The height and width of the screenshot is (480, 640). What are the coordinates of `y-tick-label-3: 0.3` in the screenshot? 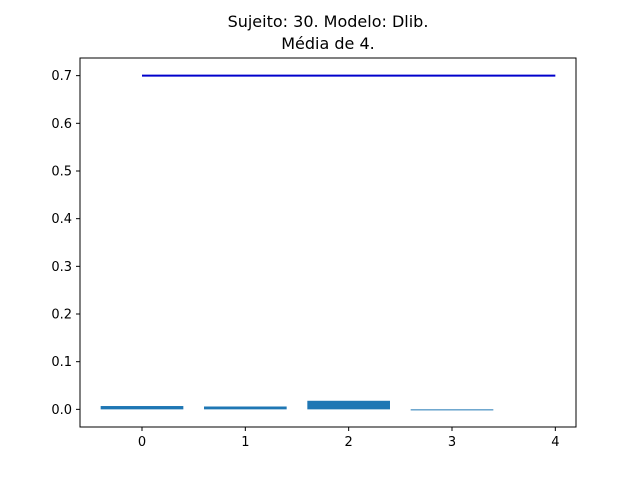 It's located at (61, 267).